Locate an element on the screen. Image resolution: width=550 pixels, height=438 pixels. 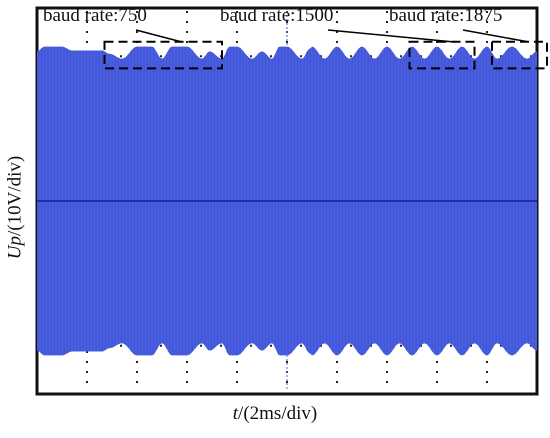
y-axis-label: Up/(10V/div) is located at coordinates (15, 208).